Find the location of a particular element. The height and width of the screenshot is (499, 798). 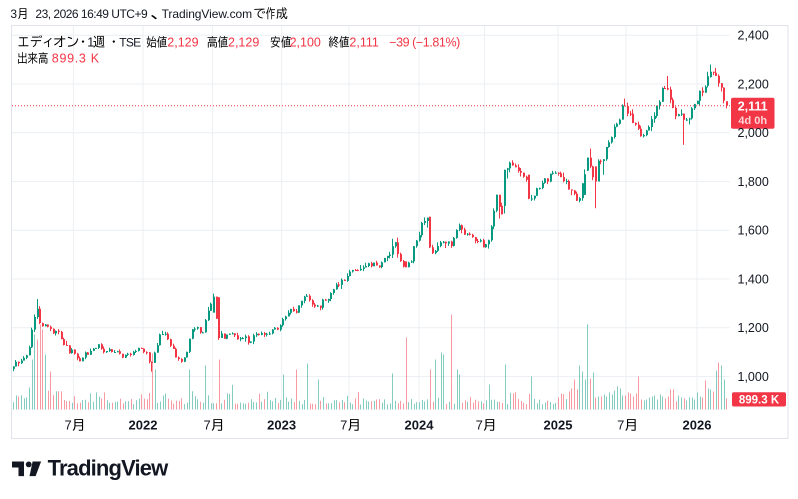

svg-text: 4d 0h is located at coordinates (752, 121).